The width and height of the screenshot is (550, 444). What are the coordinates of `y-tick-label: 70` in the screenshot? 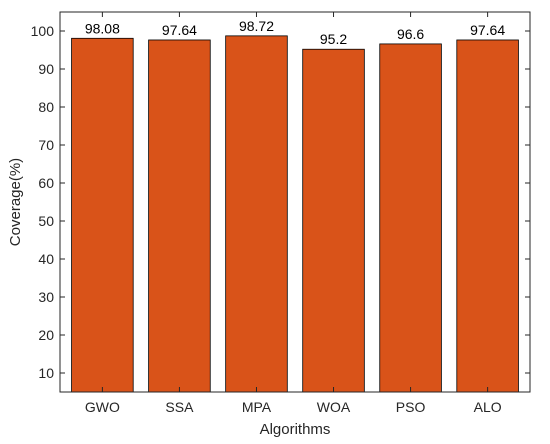 It's located at (46, 145).